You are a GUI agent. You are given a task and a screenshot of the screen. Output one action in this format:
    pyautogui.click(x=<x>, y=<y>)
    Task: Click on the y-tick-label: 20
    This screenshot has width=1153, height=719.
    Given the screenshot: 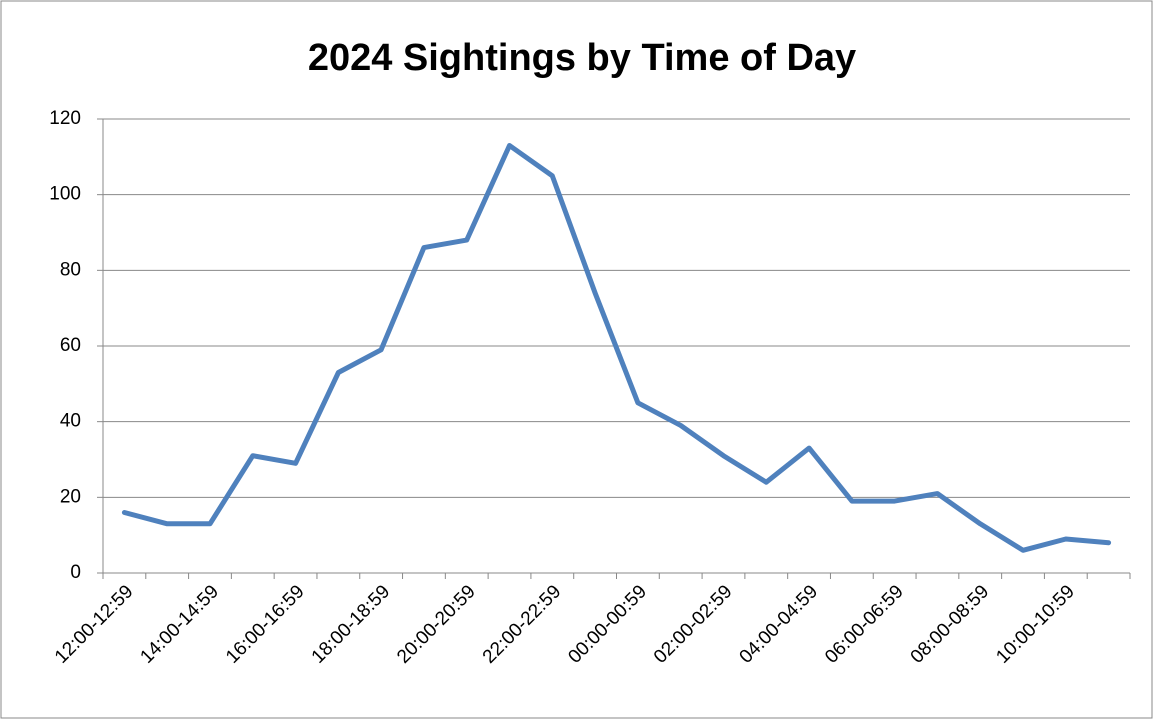 What is the action you would take?
    pyautogui.click(x=70, y=496)
    